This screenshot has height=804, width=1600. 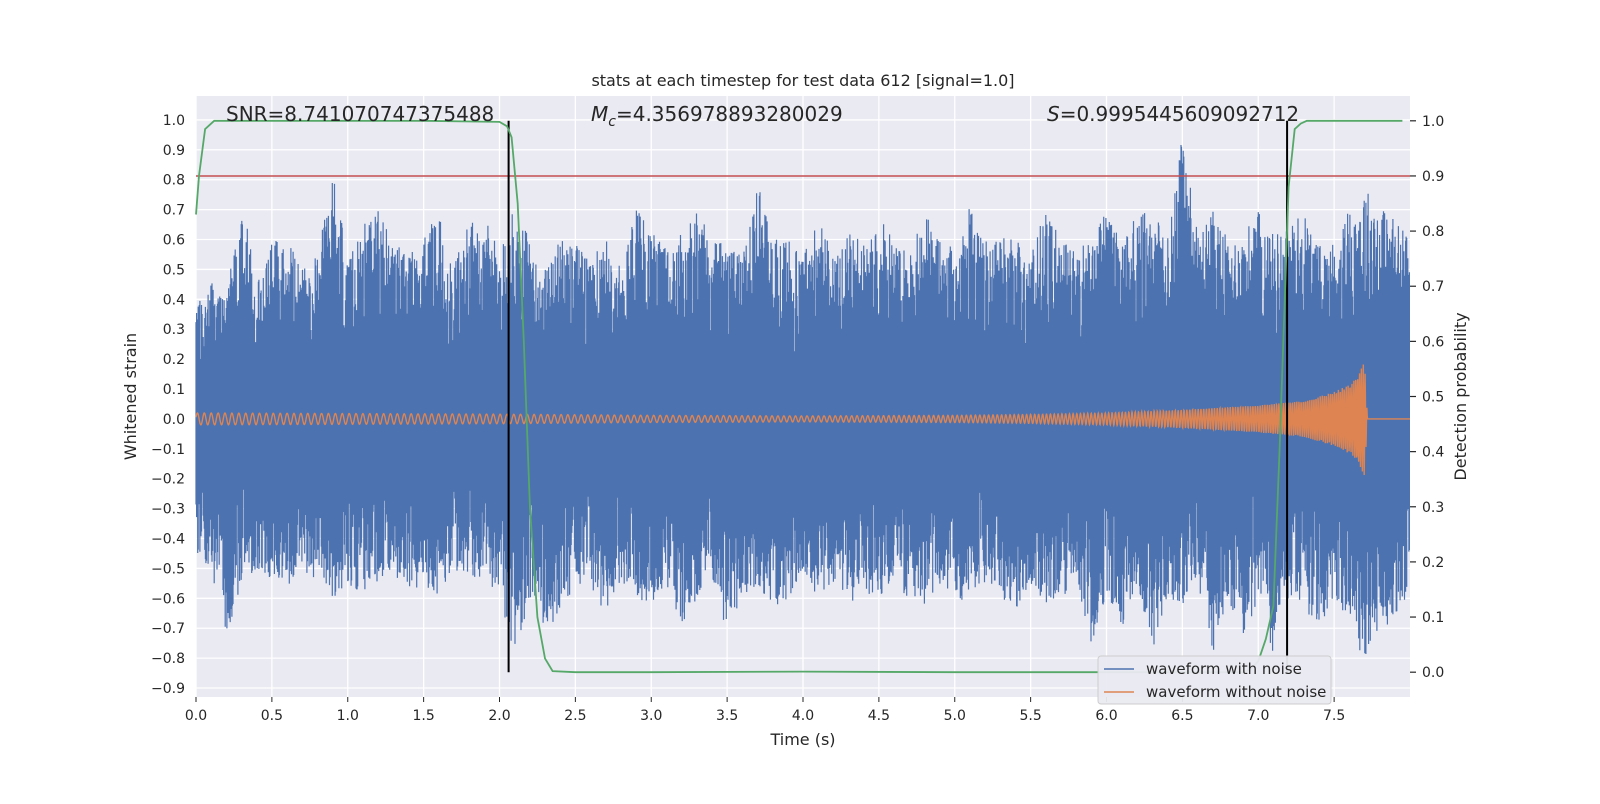 I want to click on chirp-mass-value: =4.356978893280029, so click(x=729, y=114).